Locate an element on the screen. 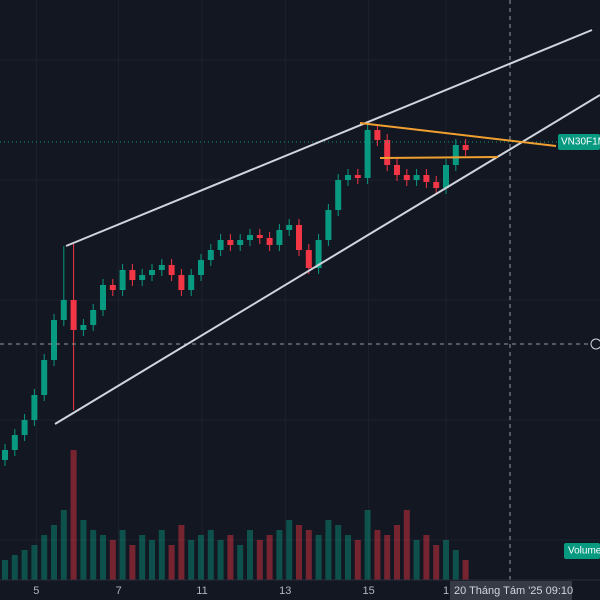 The image size is (600, 600). volume-label: Volume is located at coordinates (584, 551).